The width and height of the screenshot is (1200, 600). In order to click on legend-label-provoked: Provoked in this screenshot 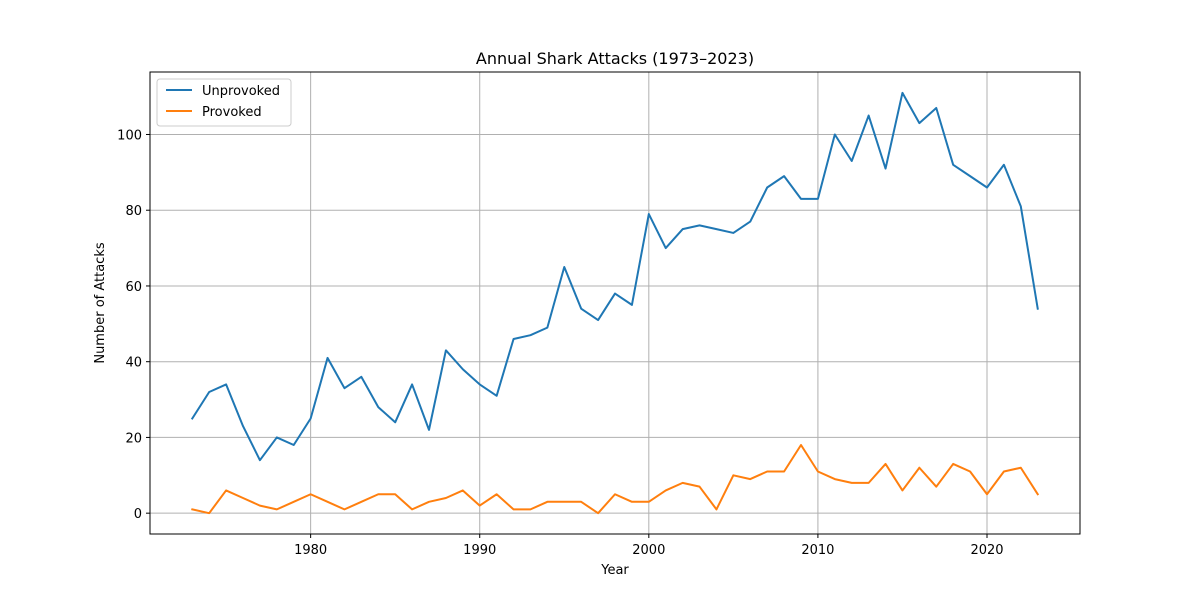, I will do `click(232, 112)`.